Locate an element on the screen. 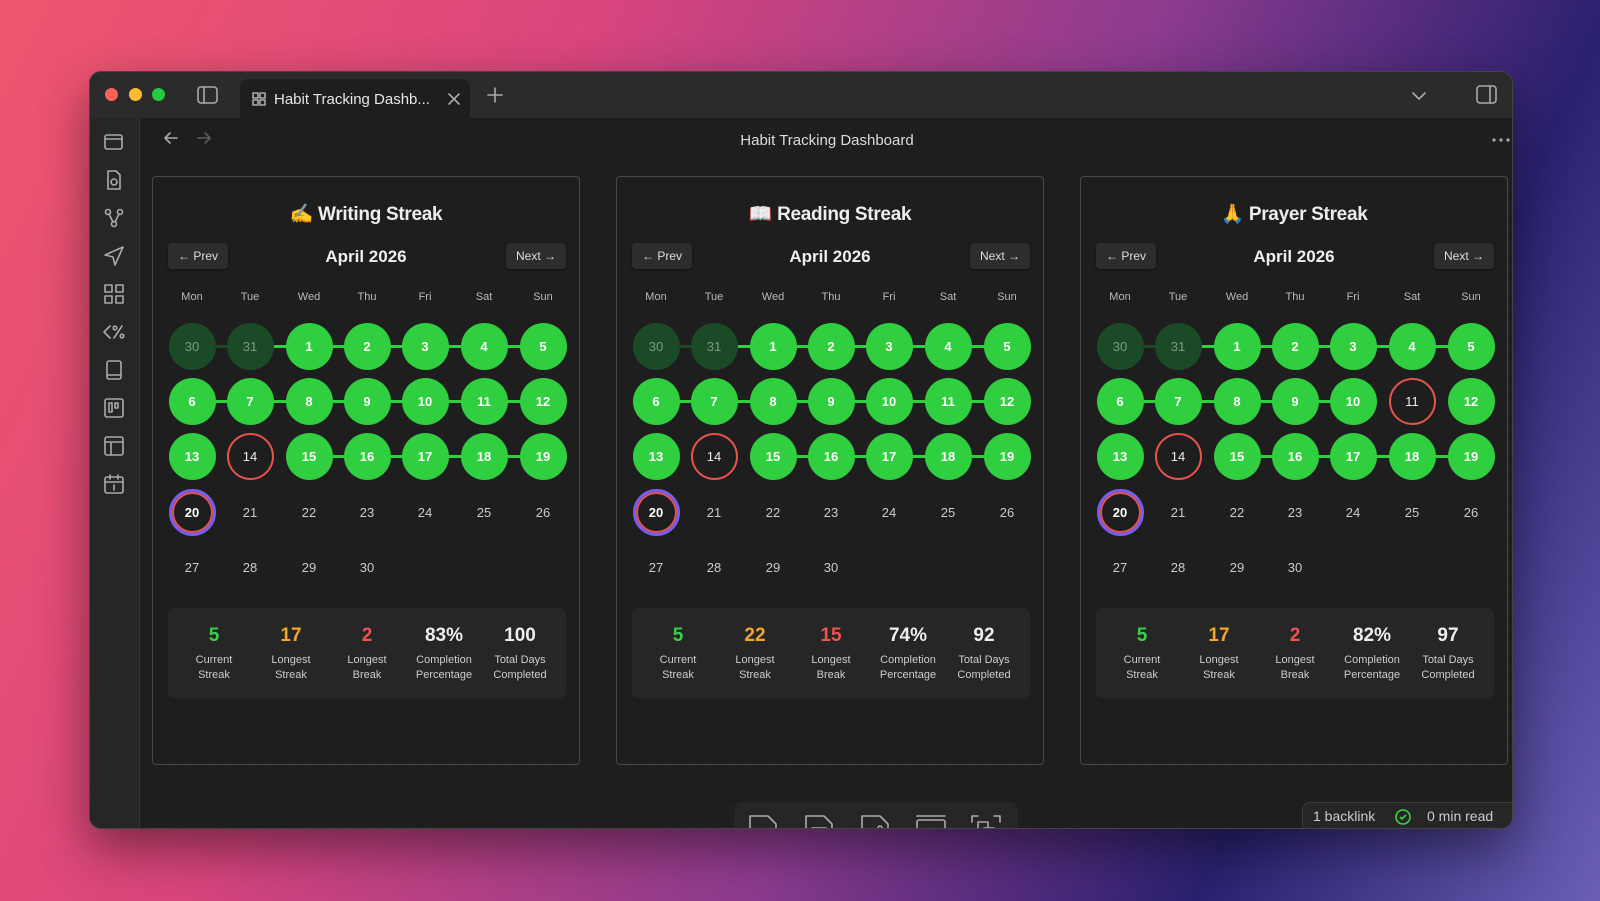 The image size is (1600, 901). close-button is located at coordinates (111, 94).